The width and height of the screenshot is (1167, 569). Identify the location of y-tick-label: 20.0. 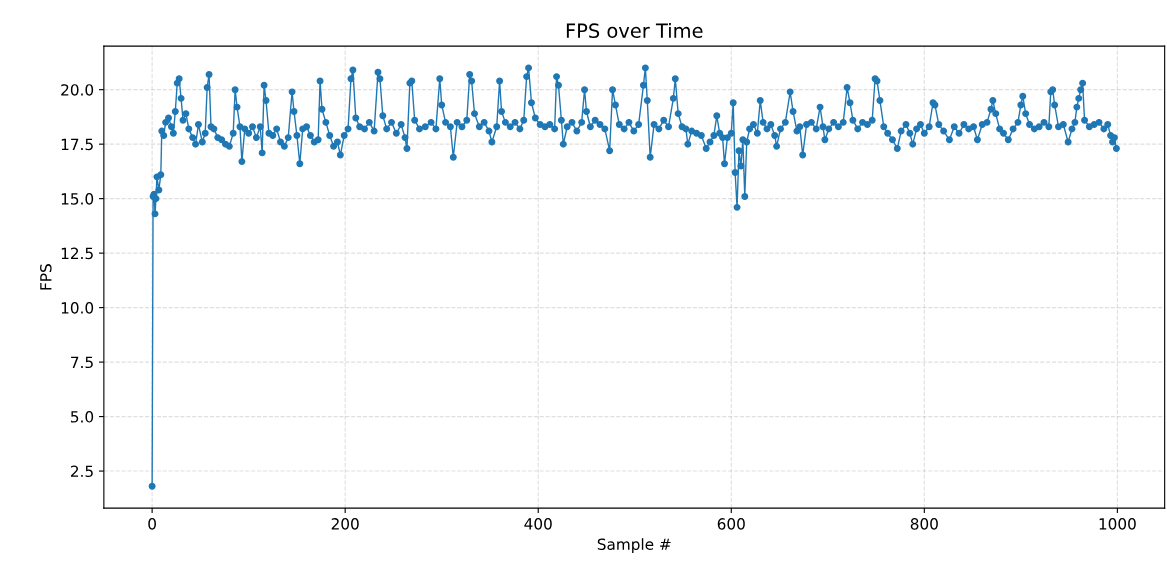
(77, 90).